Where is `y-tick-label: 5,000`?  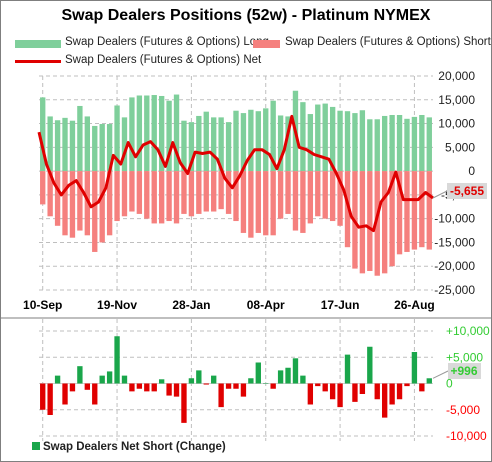
y-tick-label: 5,000 is located at coordinates (460, 147).